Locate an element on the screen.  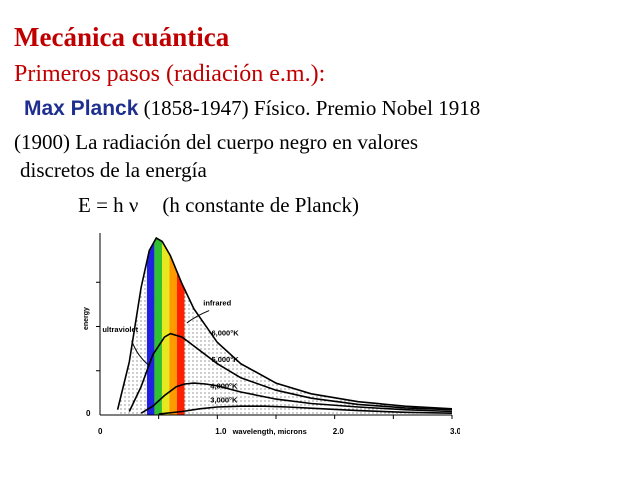
person-details: (1858-1947) Físico. Premio Nobel 1918 is located at coordinates (312, 108).